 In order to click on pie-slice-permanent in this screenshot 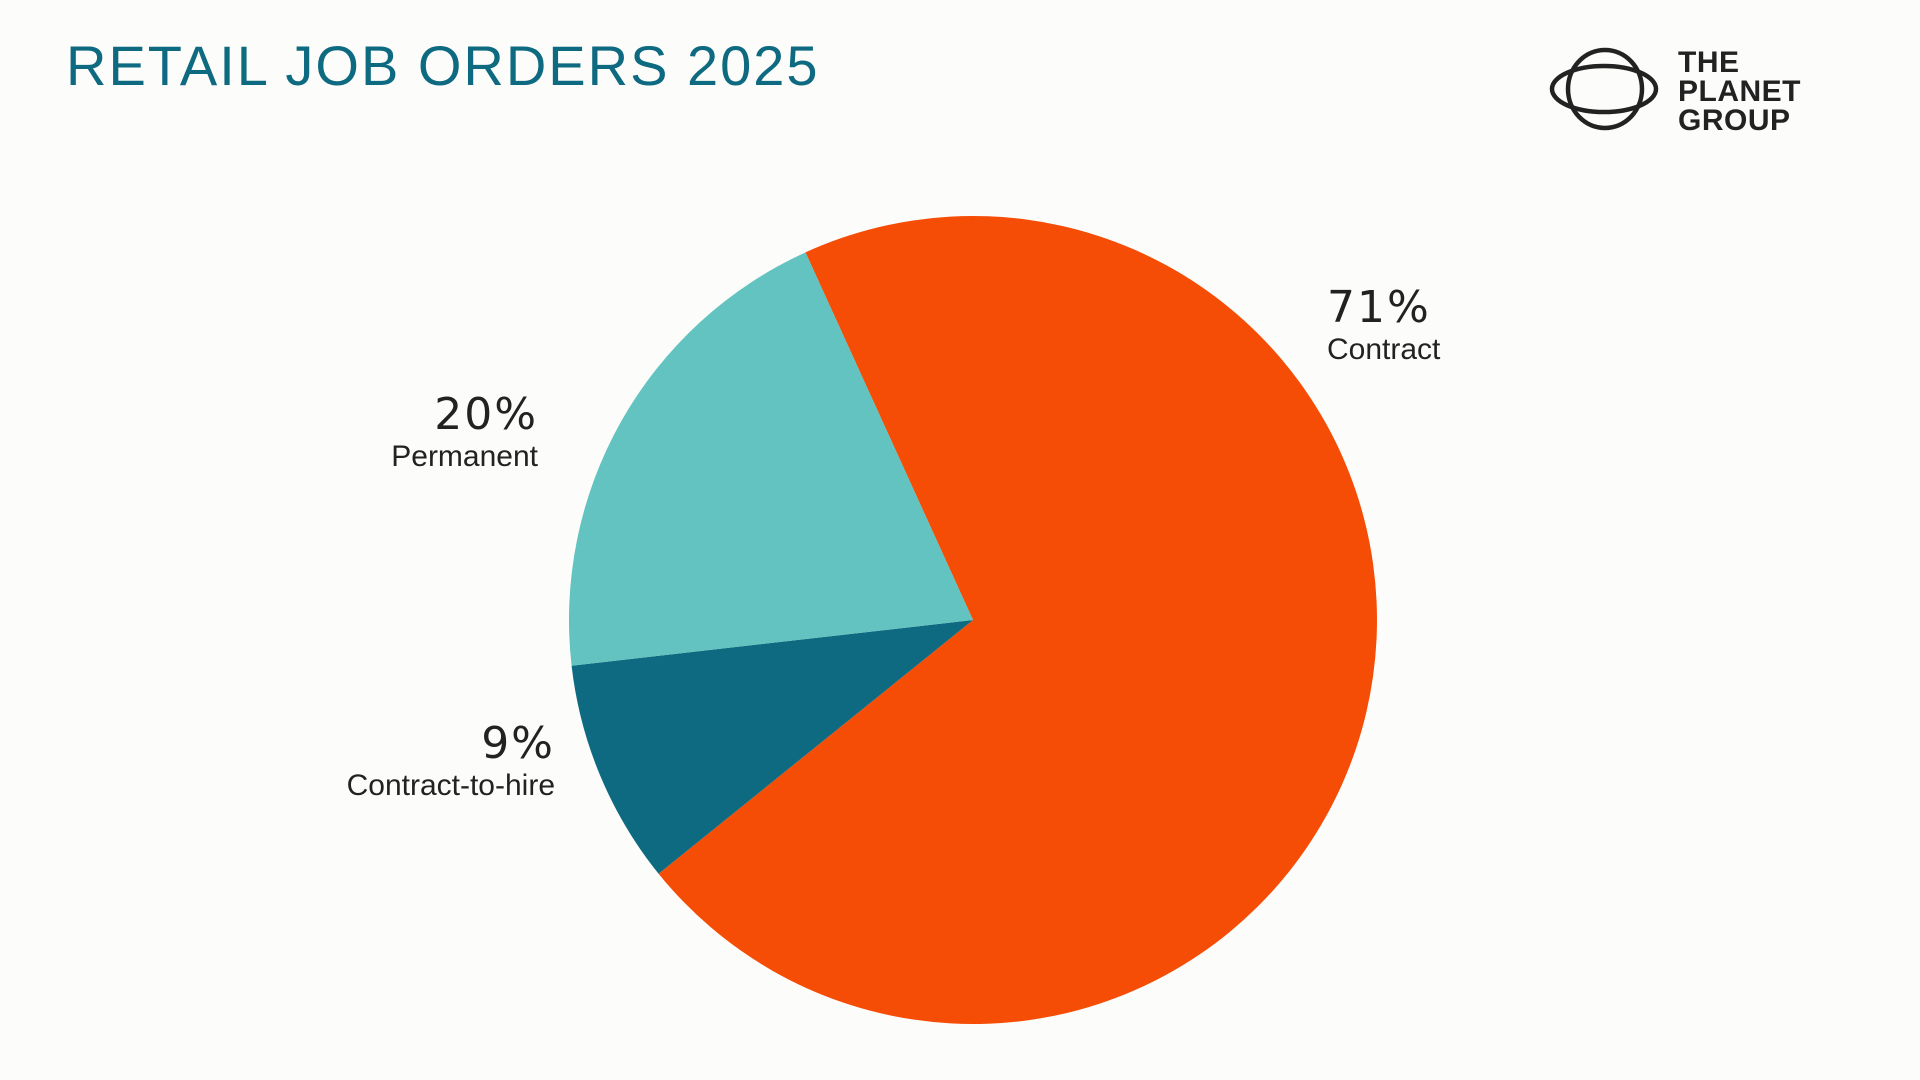, I will do `click(771, 459)`.